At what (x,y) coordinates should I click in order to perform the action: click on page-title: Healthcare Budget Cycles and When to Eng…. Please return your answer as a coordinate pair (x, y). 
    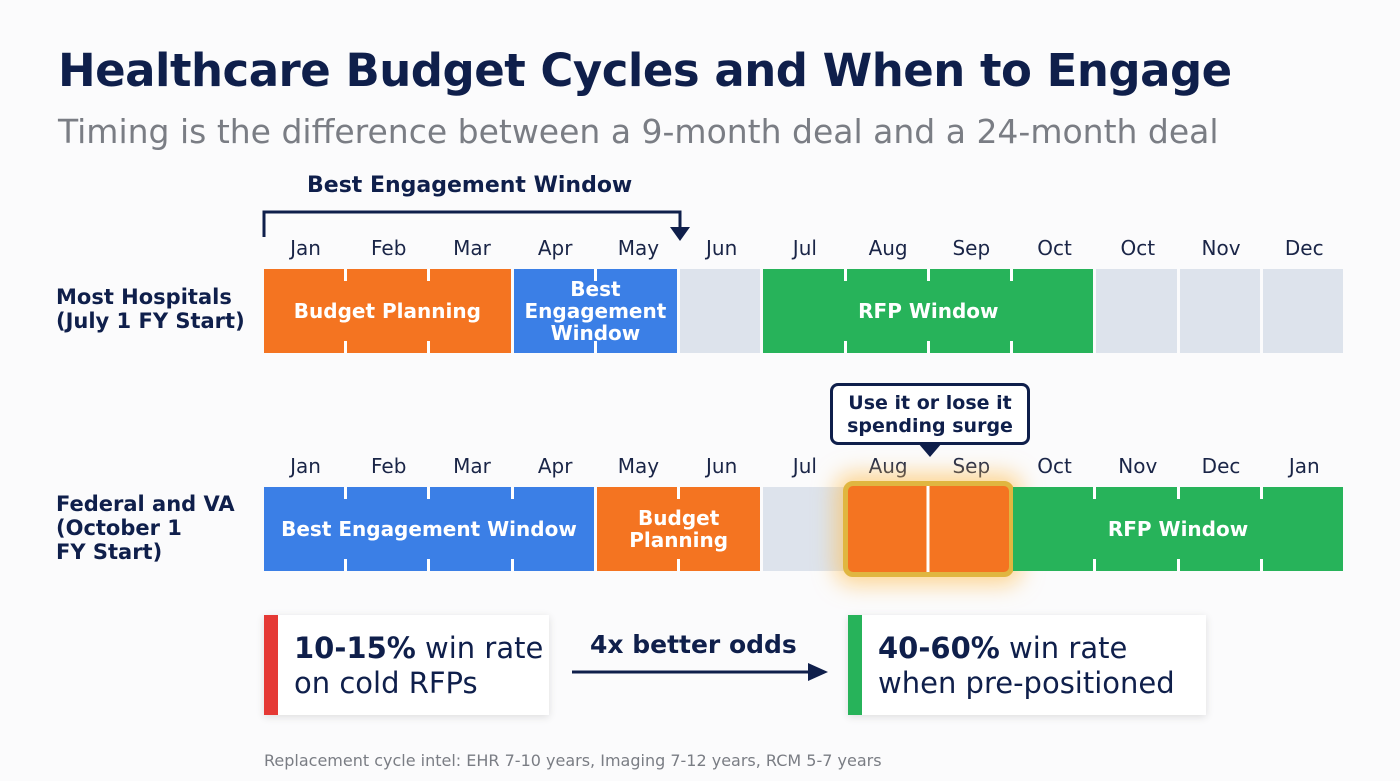
    Looking at the image, I should click on (645, 70).